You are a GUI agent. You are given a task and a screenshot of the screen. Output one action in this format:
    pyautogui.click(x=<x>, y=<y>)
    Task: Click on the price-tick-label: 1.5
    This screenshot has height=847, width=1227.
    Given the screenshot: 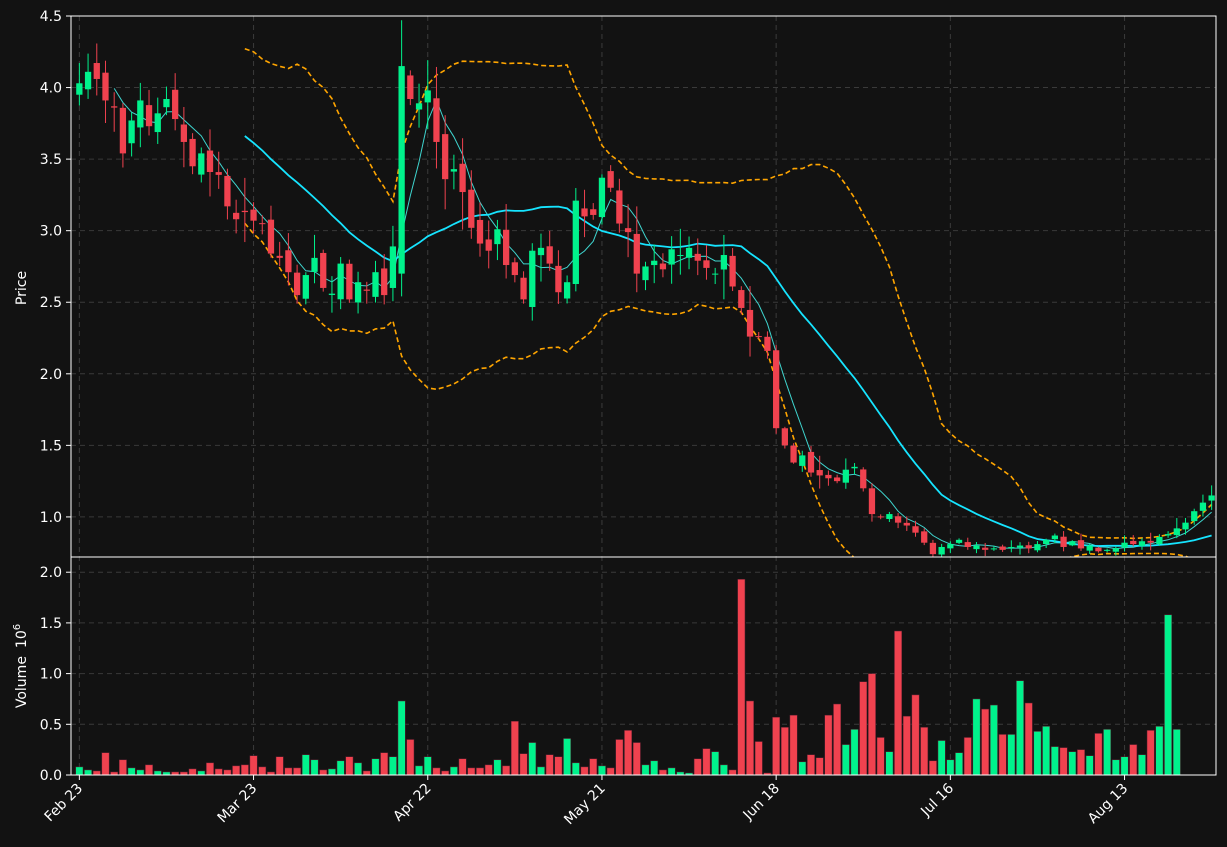 What is the action you would take?
    pyautogui.click(x=51, y=446)
    